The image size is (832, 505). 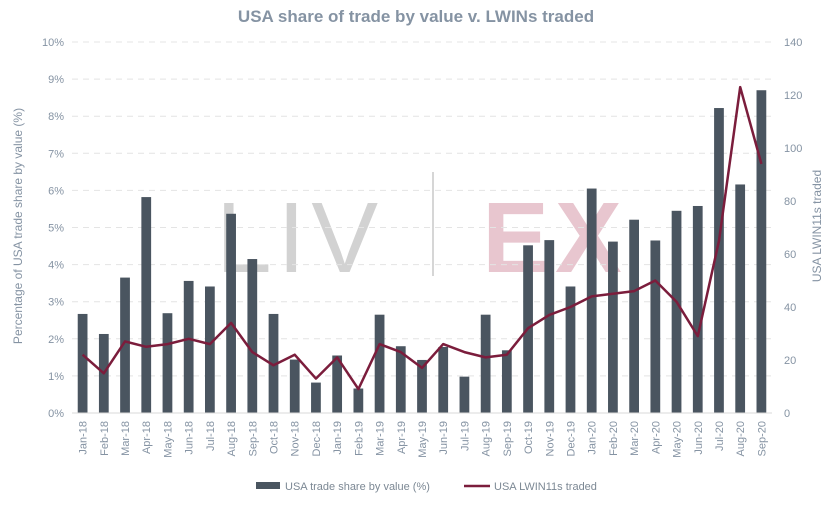 What do you see at coordinates (56, 80) in the screenshot?
I see `y-left-tick-label: 9%` at bounding box center [56, 80].